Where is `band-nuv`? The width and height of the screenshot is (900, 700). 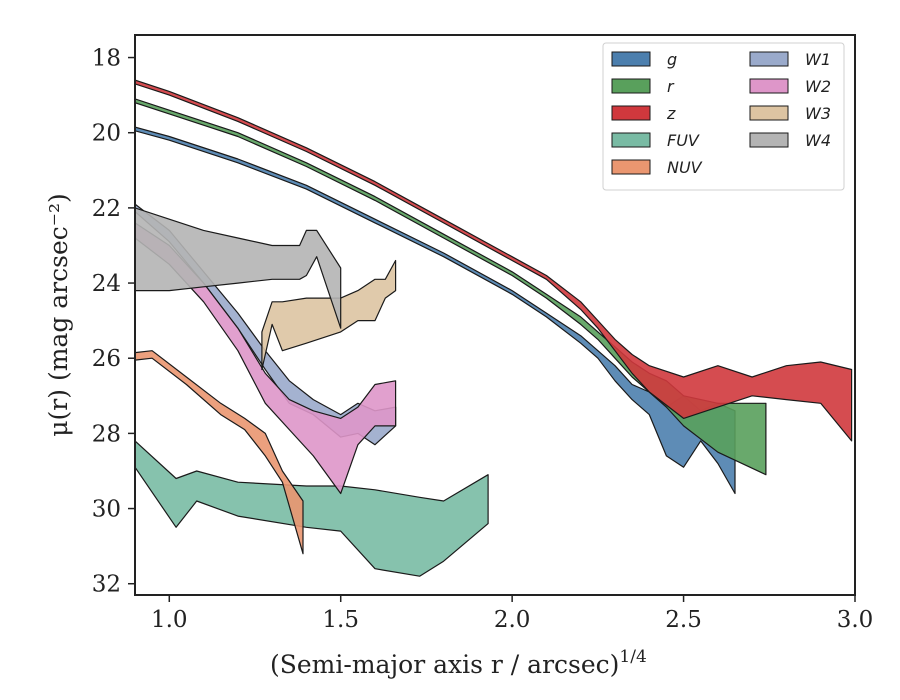 band-nuv is located at coordinates (219, 452).